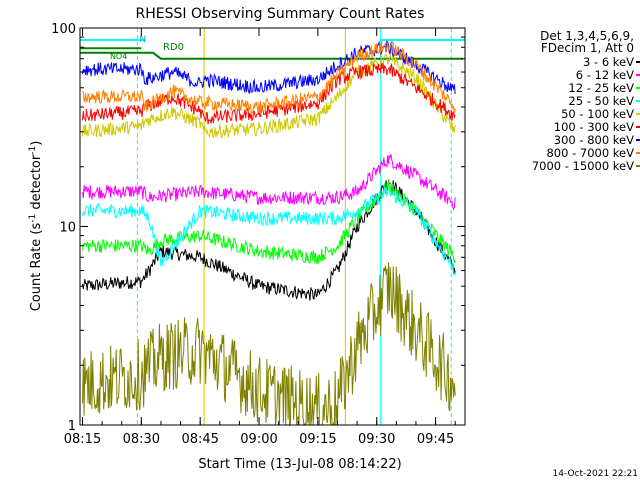 This screenshot has width=640, height=480. Describe the element at coordinates (72, 426) in the screenshot. I see `y-tick-label-1: 1` at that location.